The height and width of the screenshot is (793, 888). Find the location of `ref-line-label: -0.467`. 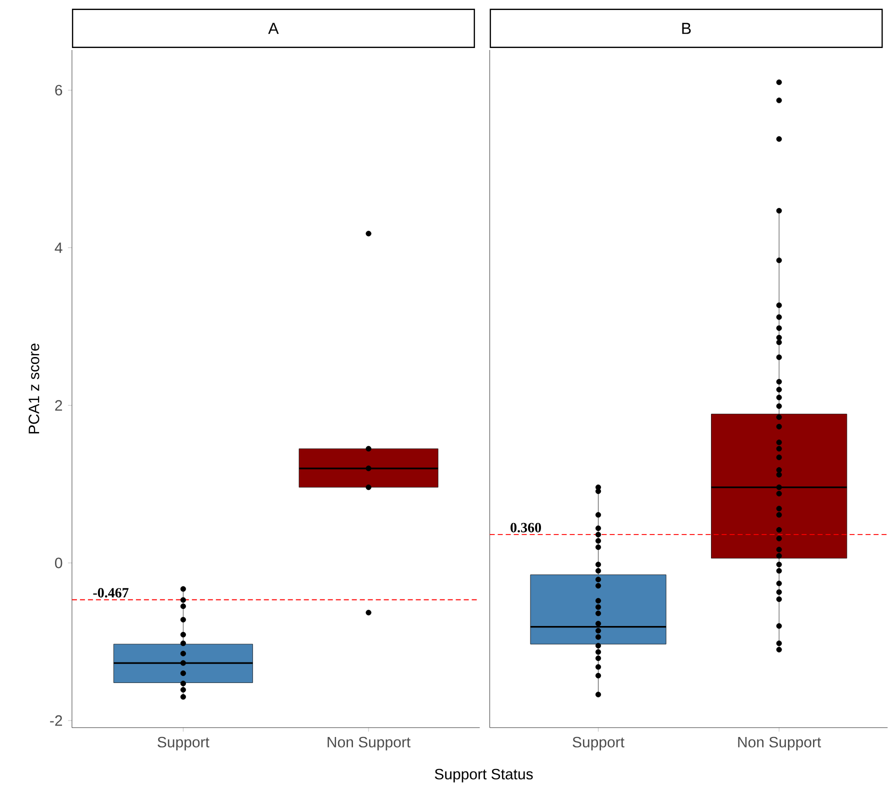

ref-line-label: -0.467 is located at coordinates (111, 593).